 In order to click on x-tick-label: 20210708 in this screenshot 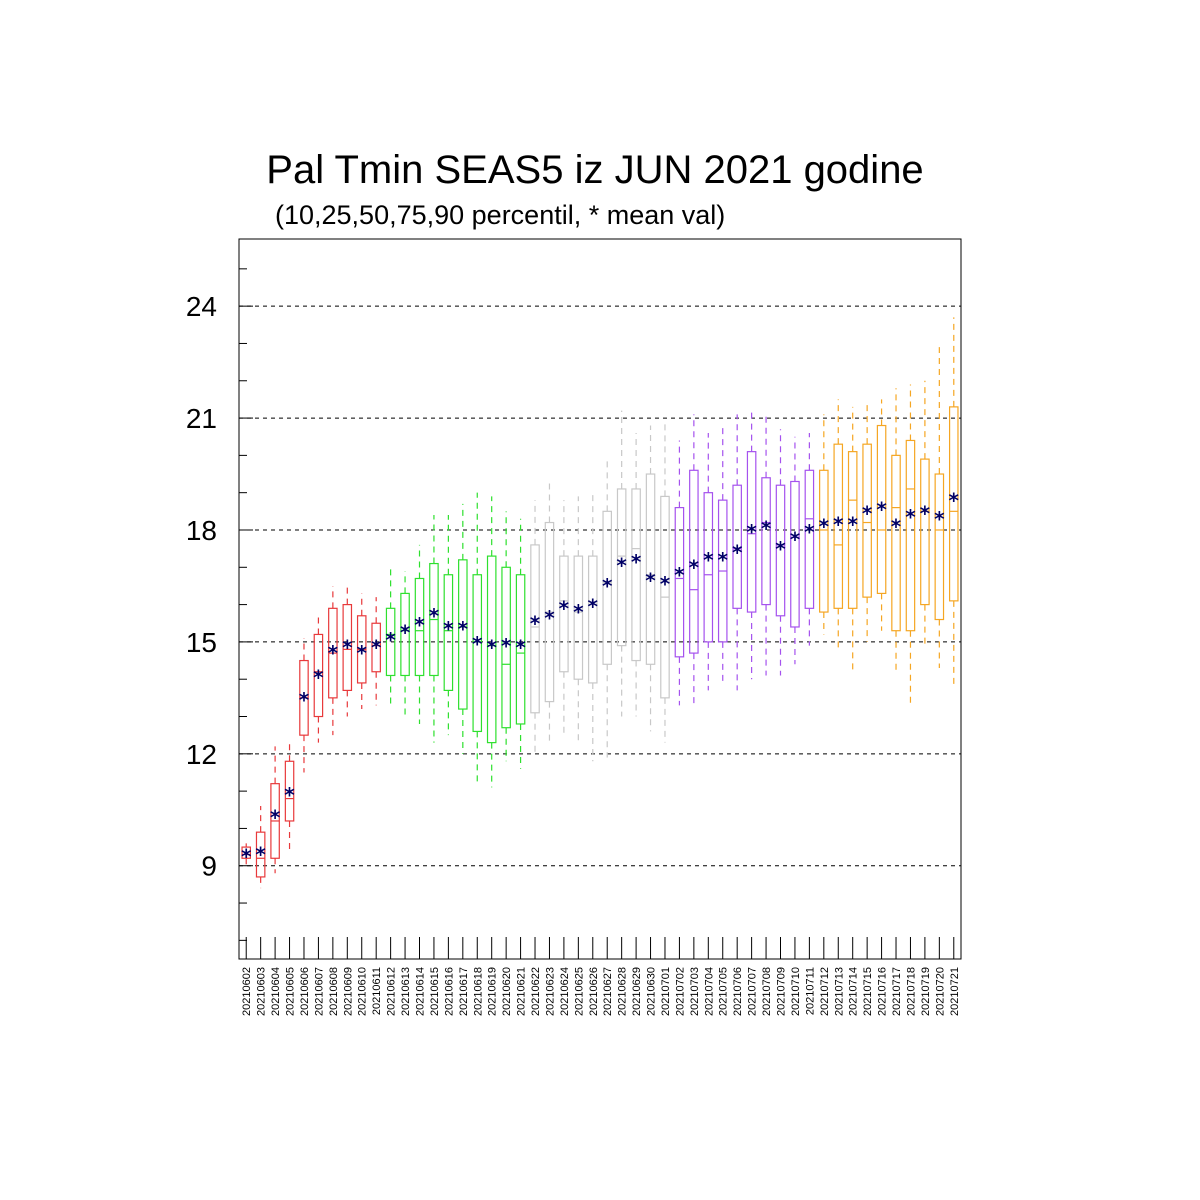, I will do `click(767, 991)`.